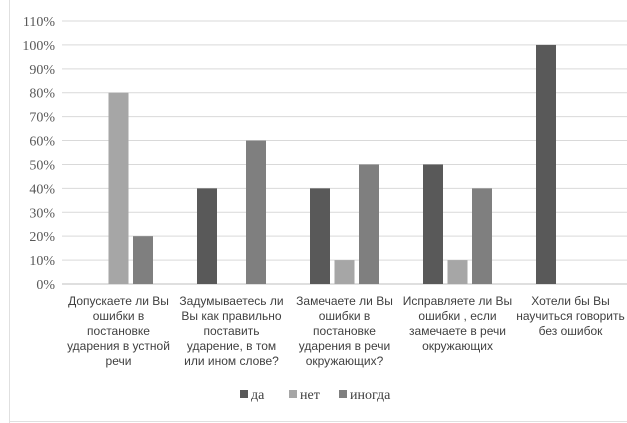 Image resolution: width=627 pixels, height=423 pixels. I want to click on legend-label: нет, so click(310, 395).